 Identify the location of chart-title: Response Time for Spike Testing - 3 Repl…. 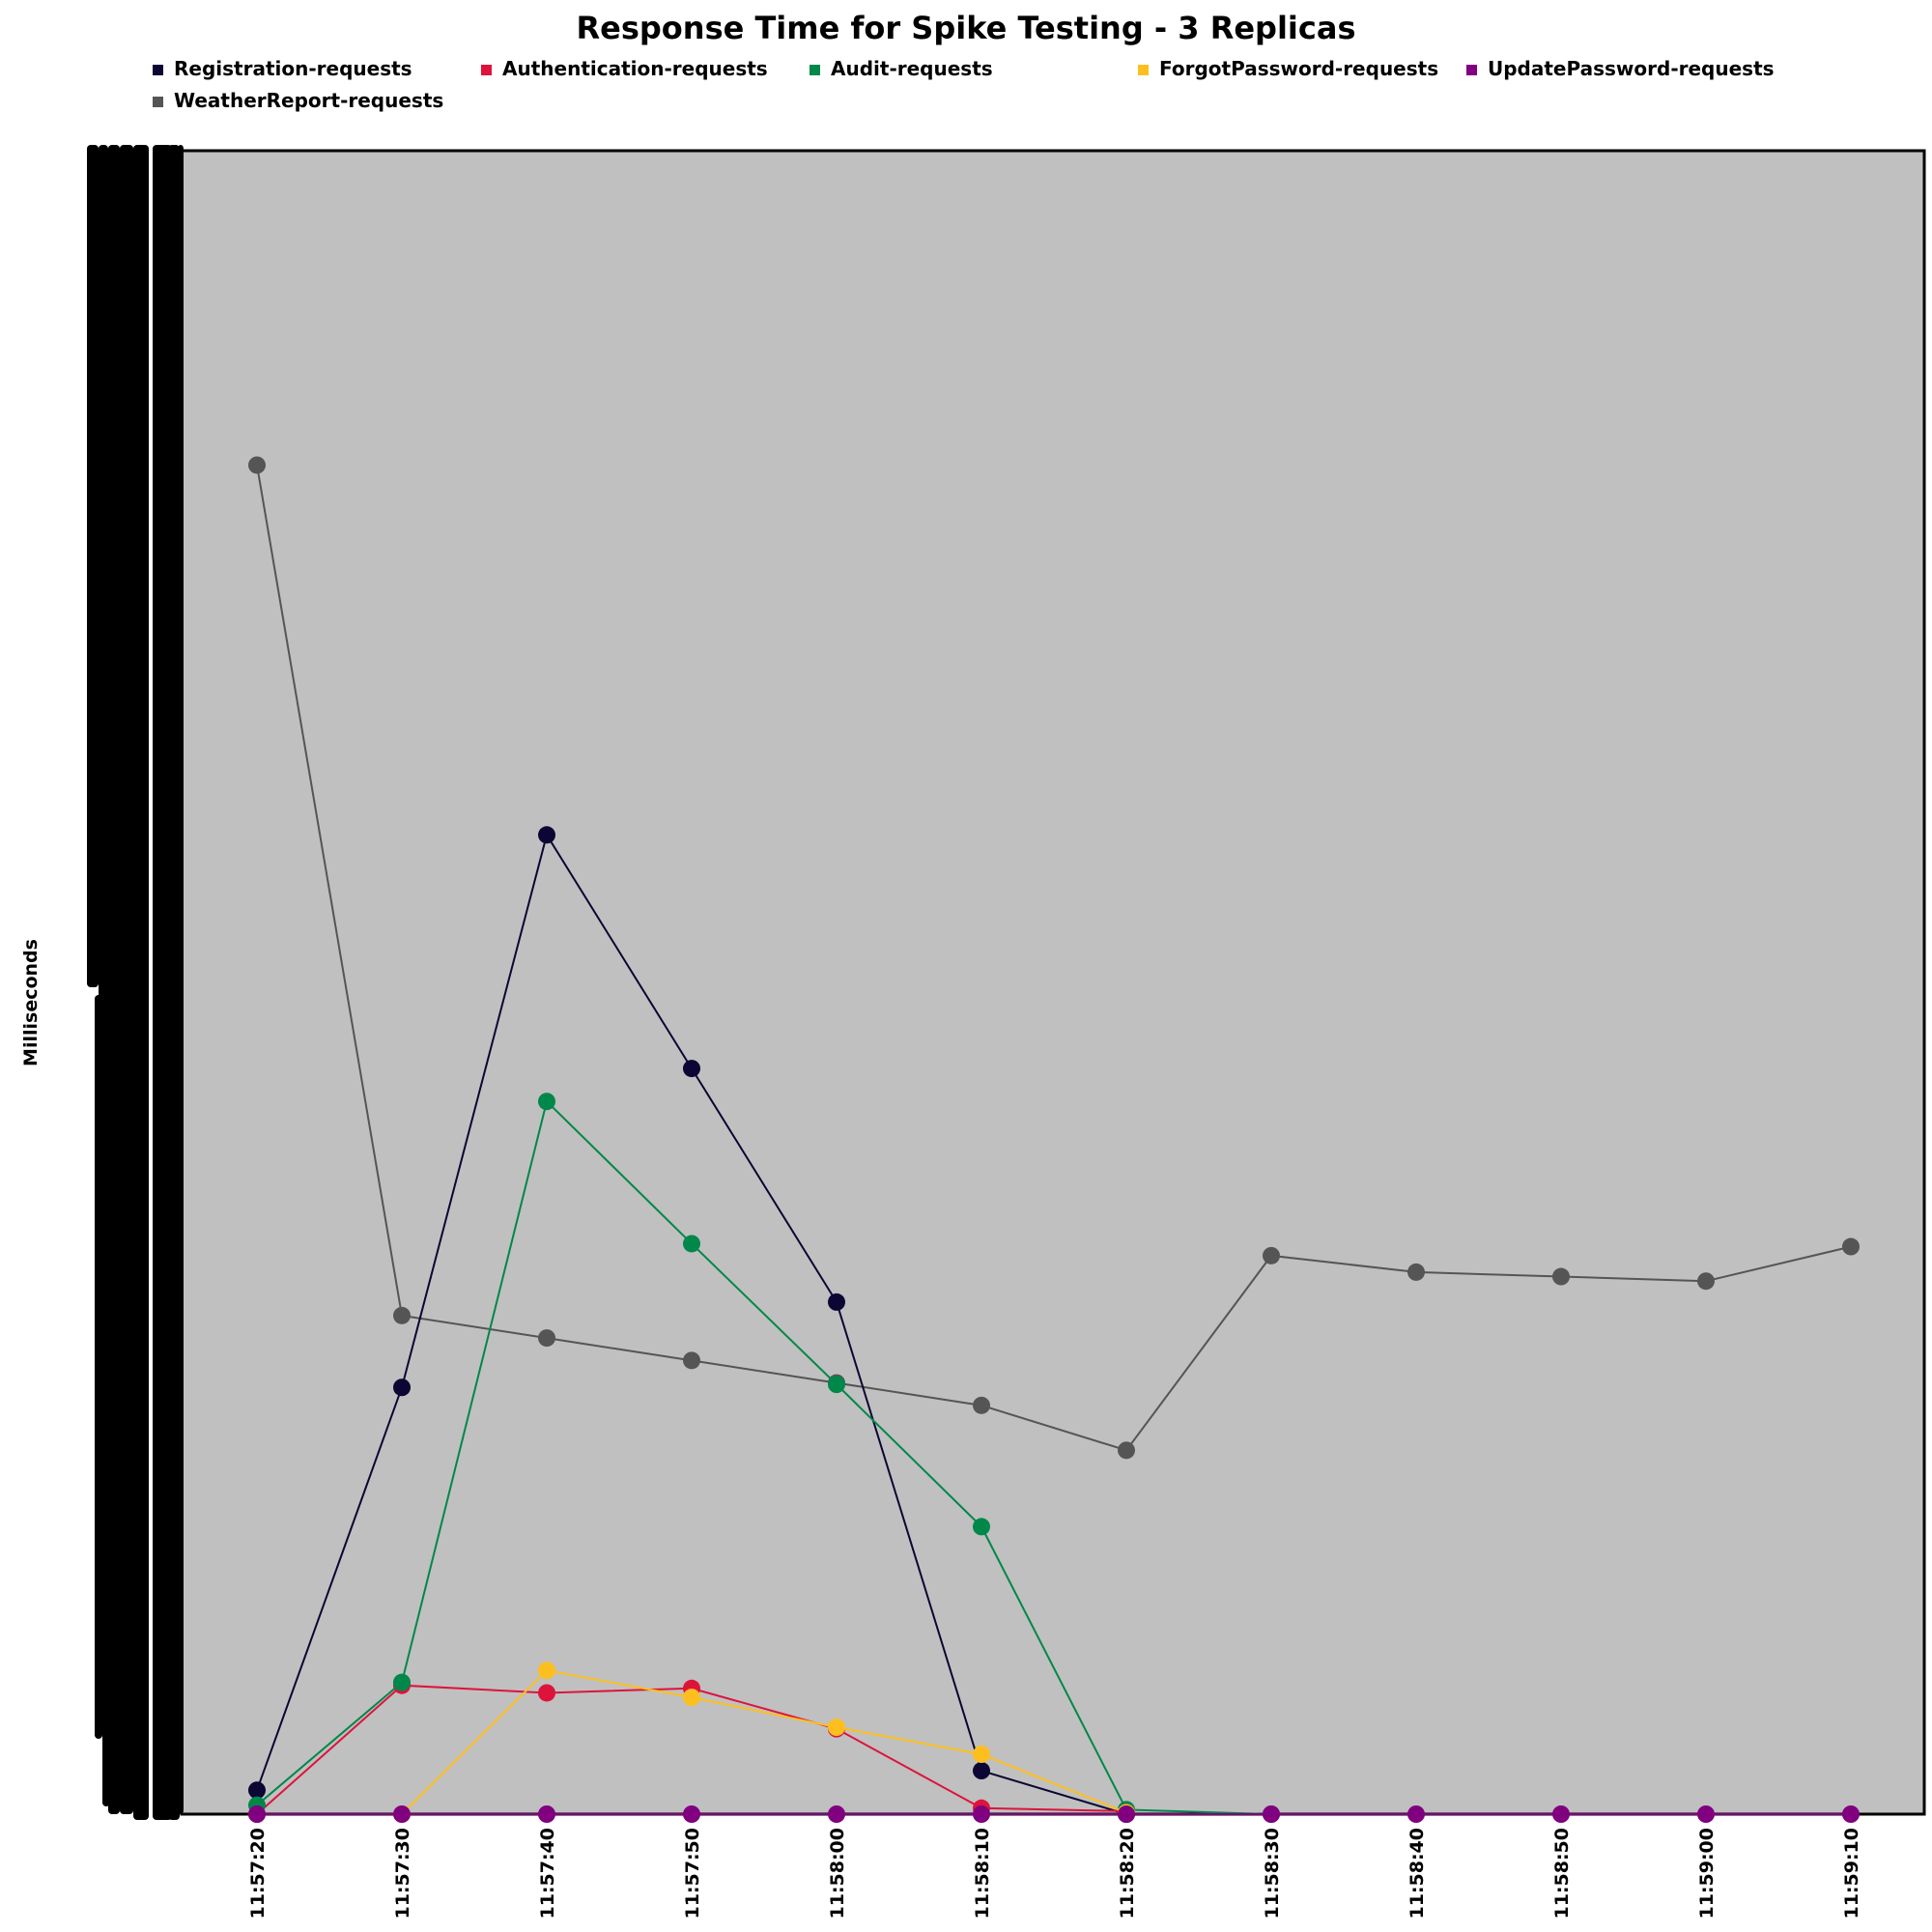
(966, 28).